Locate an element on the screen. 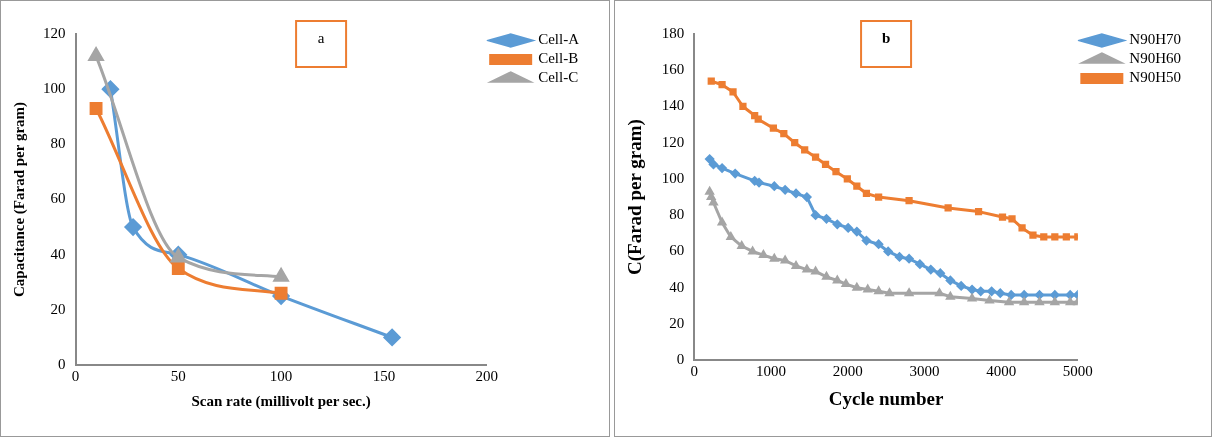 The width and height of the screenshot is (1213, 439). x-tick-label: 5000 is located at coordinates (1077, 371).